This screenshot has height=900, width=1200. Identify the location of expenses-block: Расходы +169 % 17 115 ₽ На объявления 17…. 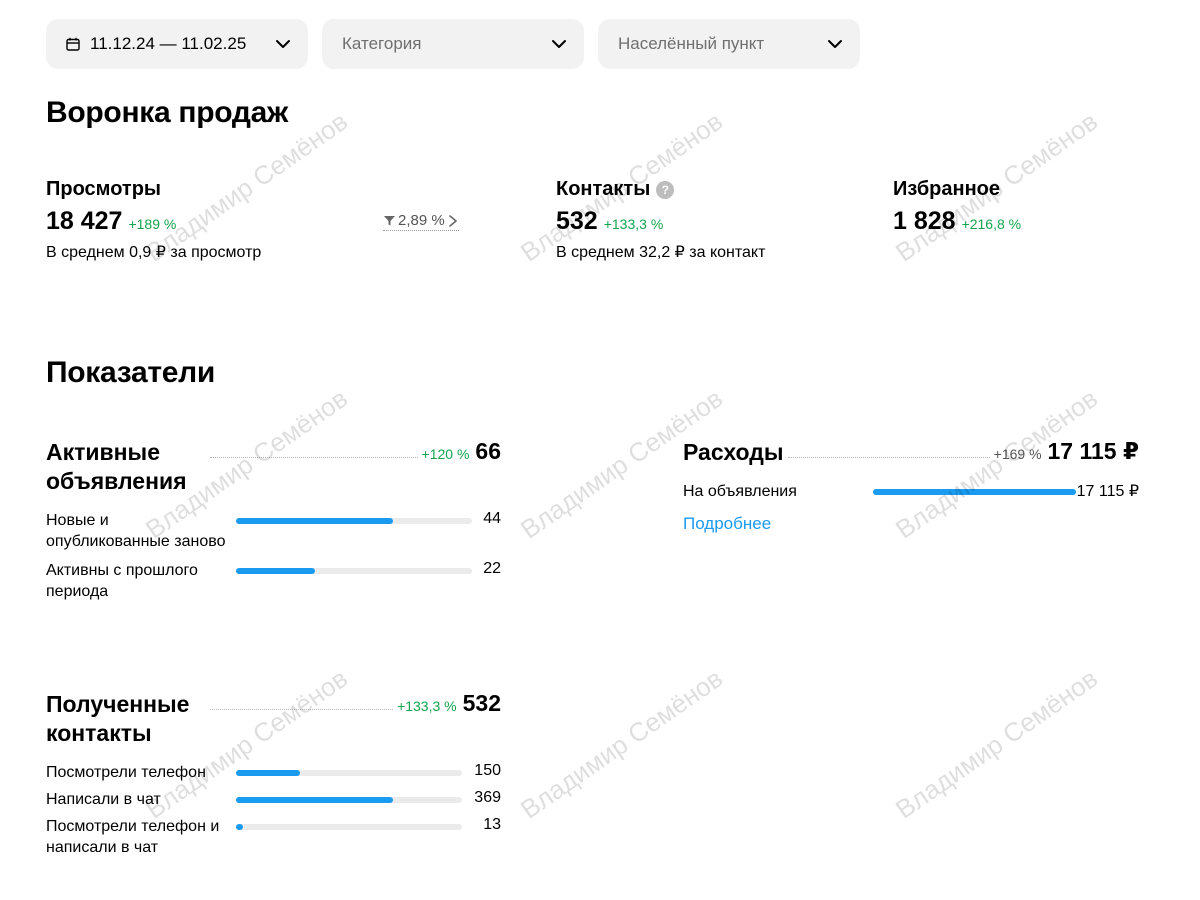
(911, 486).